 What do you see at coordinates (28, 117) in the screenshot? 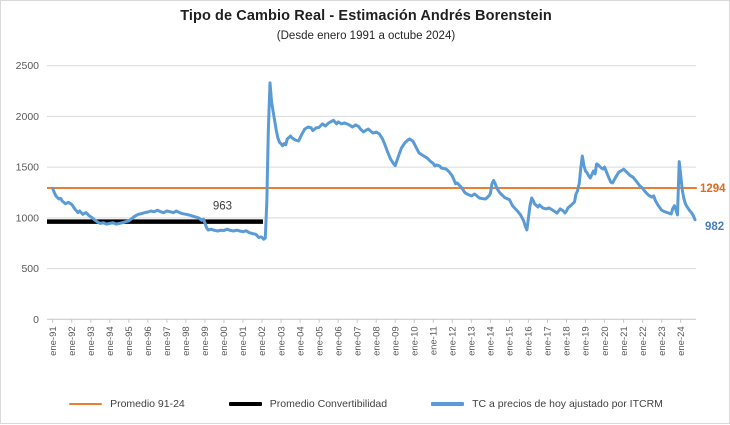
I see `y-tick-label: 2000` at bounding box center [28, 117].